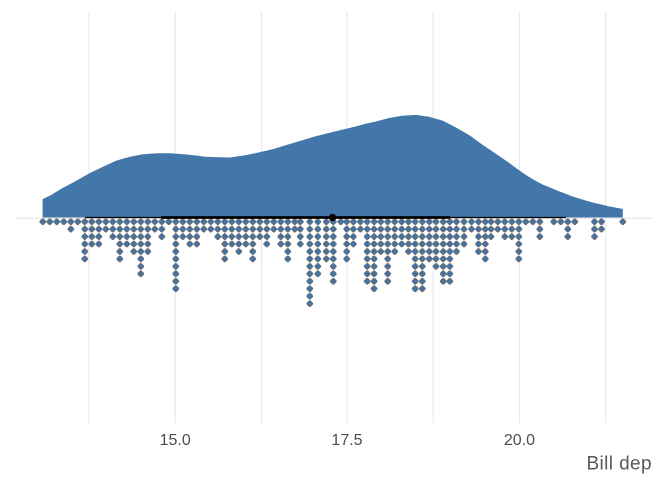 This screenshot has height=485, width=672. Describe the element at coordinates (519, 440) in the screenshot. I see `svg-text: 20.0` at that location.